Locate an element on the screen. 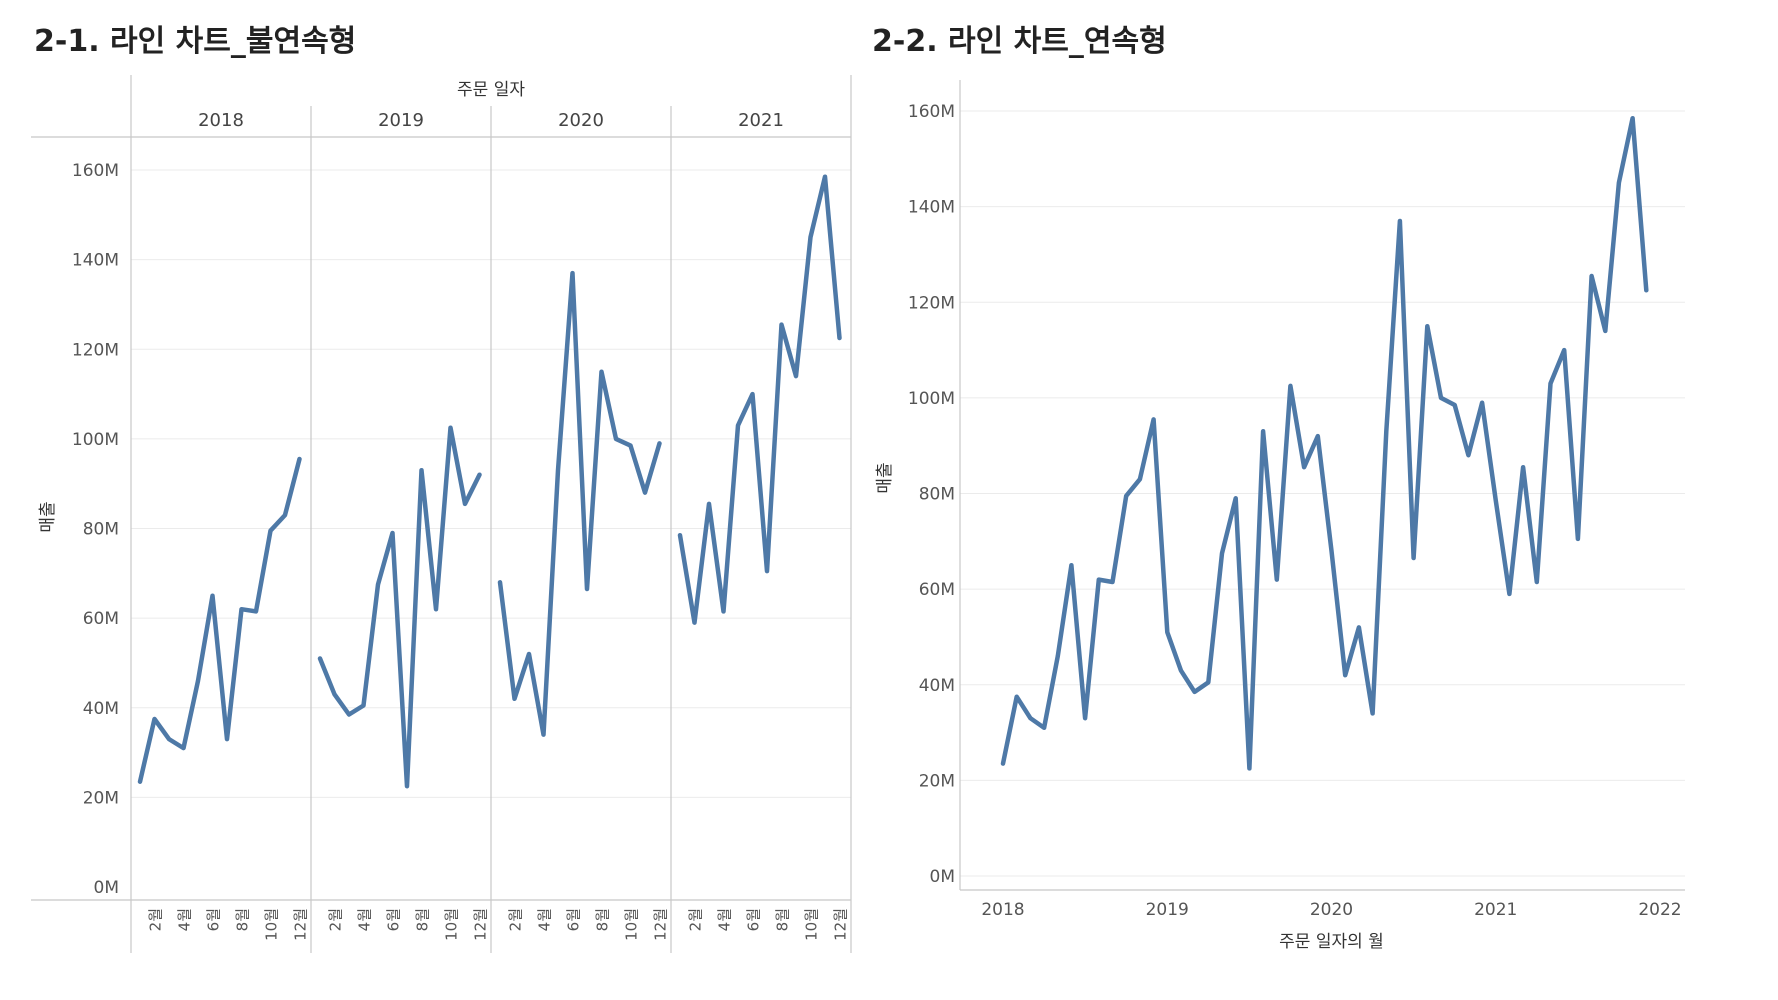 The width and height of the screenshot is (1778, 1000). series-line-2018 is located at coordinates (219, 620).